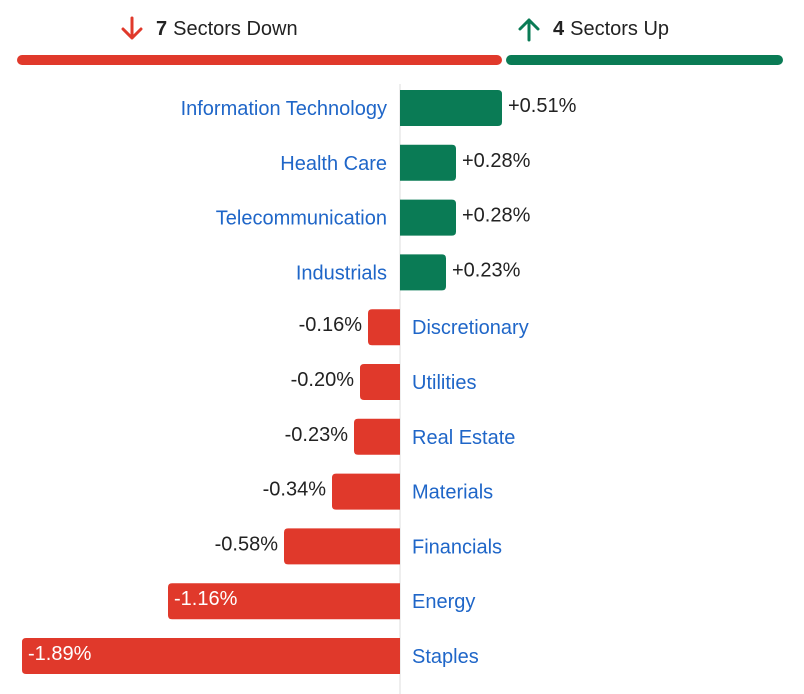 Image resolution: width=804 pixels, height=694 pixels. What do you see at coordinates (542, 106) in the screenshot?
I see `value-label-0: +0.51%` at bounding box center [542, 106].